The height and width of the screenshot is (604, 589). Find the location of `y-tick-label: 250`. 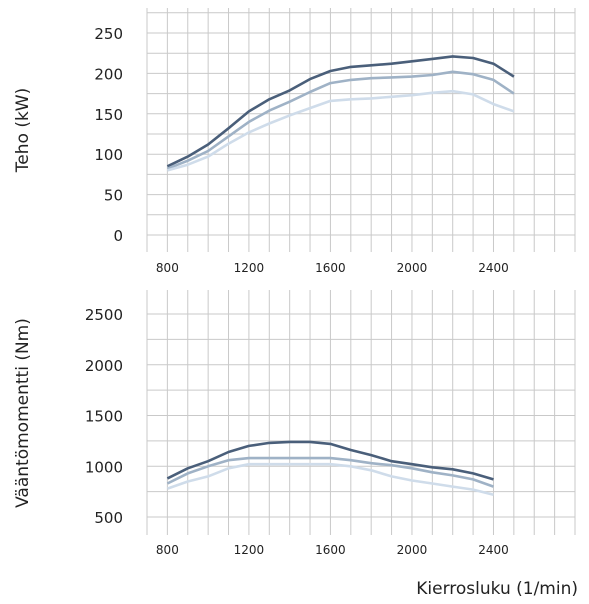

y-tick-label: 250 is located at coordinates (108, 34).